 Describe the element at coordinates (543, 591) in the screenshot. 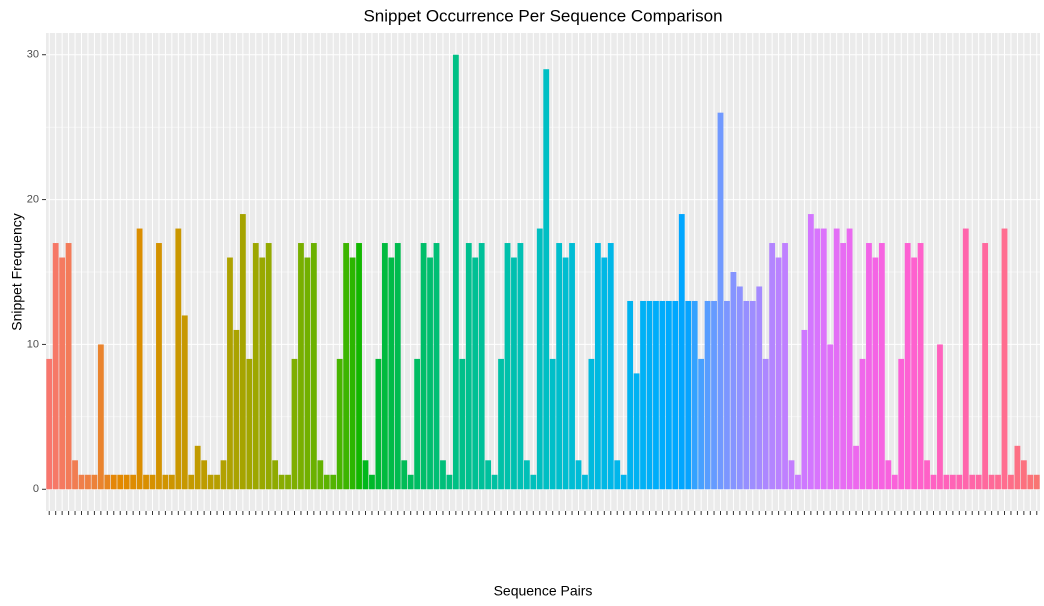

I see `x-axis-title: Sequence Pairs` at that location.